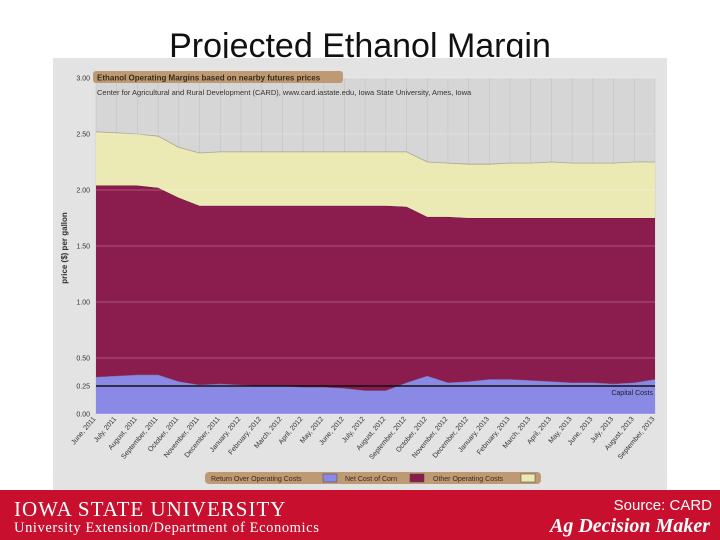 The width and height of the screenshot is (720, 540). I want to click on y-tick-label: 2.50, so click(83, 135).